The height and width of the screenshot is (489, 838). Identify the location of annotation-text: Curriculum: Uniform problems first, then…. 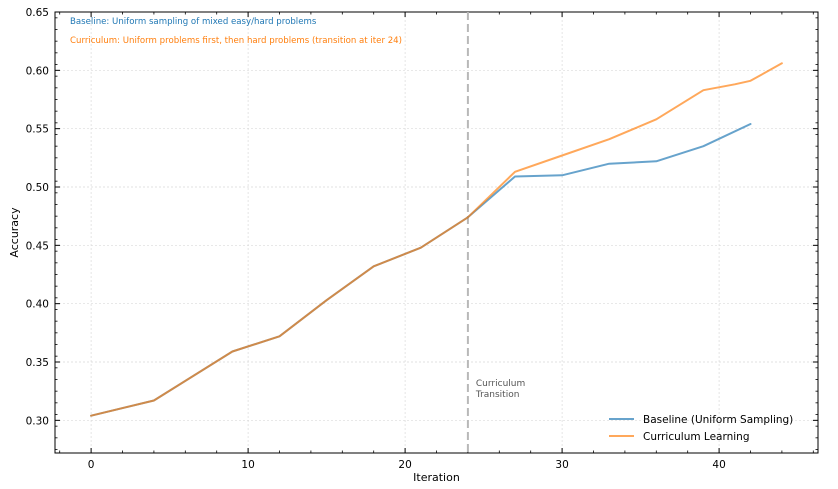
(236, 41).